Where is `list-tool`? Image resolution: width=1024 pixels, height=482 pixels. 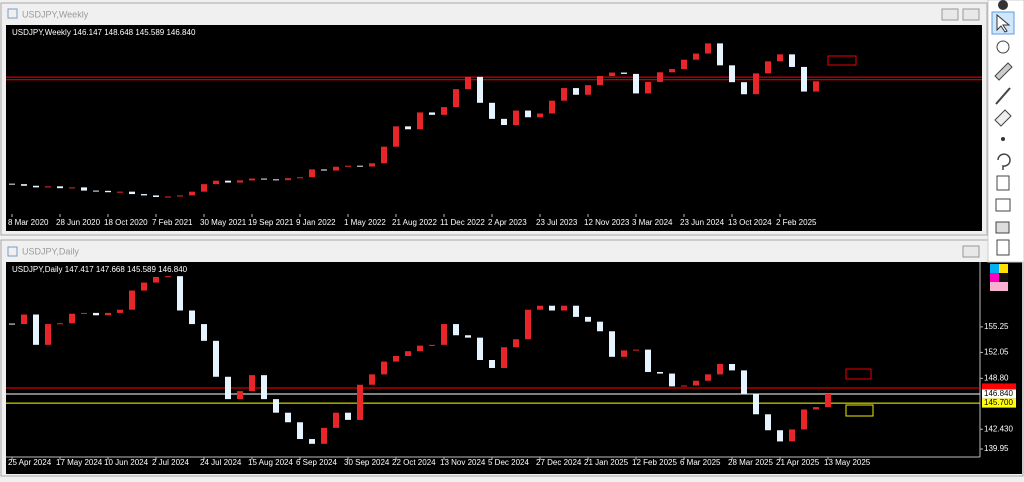
list-tool is located at coordinates (1003, 247).